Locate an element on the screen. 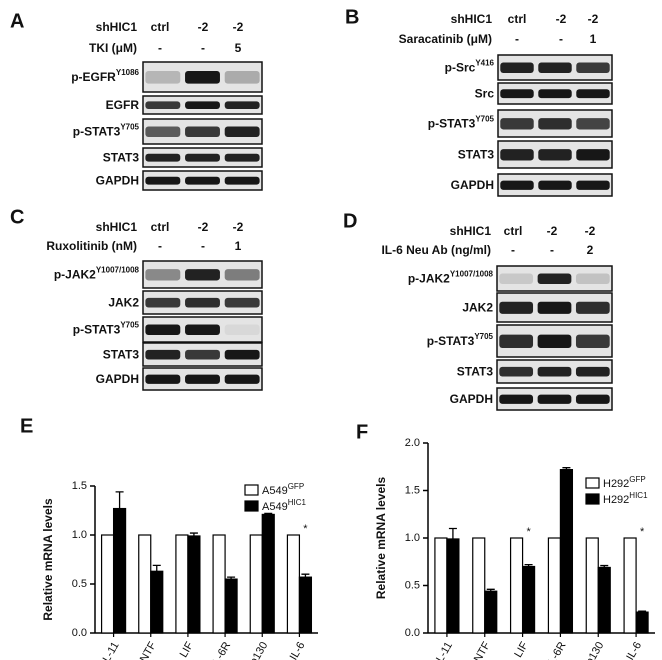  y-tick-label: 0.5 is located at coordinates (412, 585).